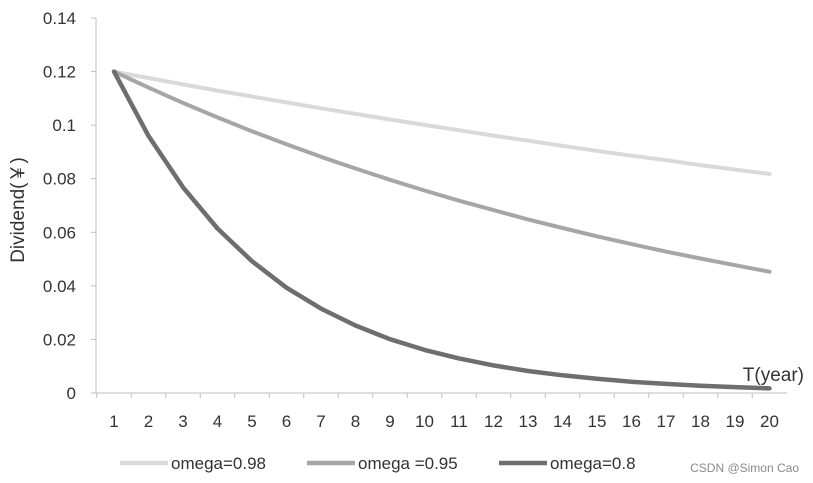 This screenshot has height=483, width=813. Describe the element at coordinates (773, 375) in the screenshot. I see `x-axis-title: T(year)` at that location.